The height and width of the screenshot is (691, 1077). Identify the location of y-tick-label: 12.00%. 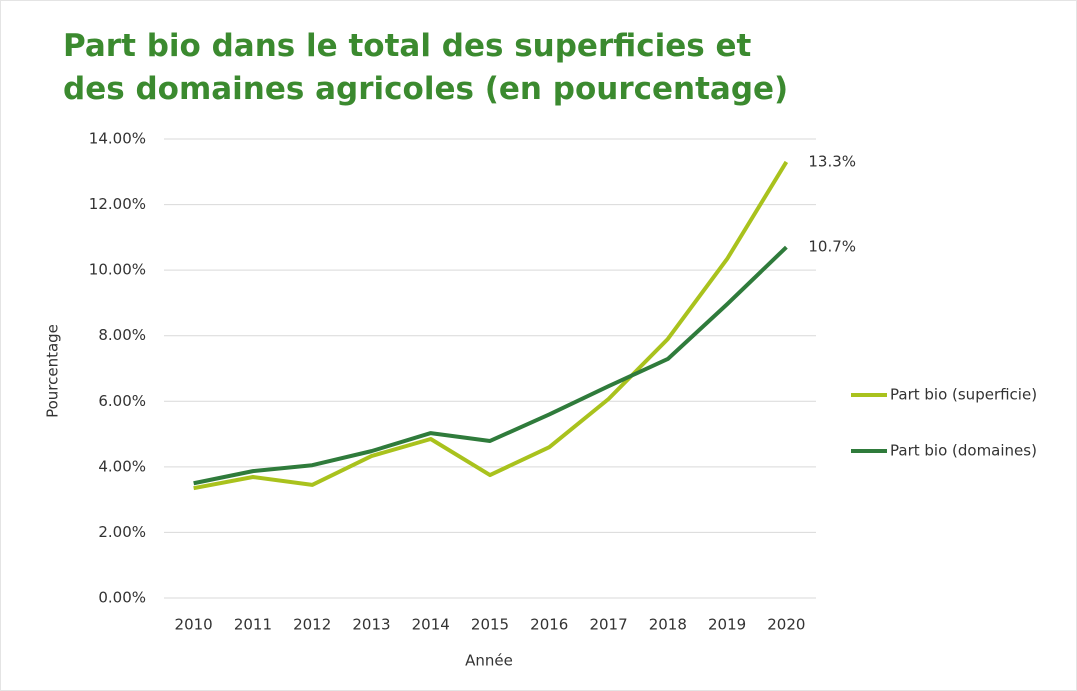
(117, 204).